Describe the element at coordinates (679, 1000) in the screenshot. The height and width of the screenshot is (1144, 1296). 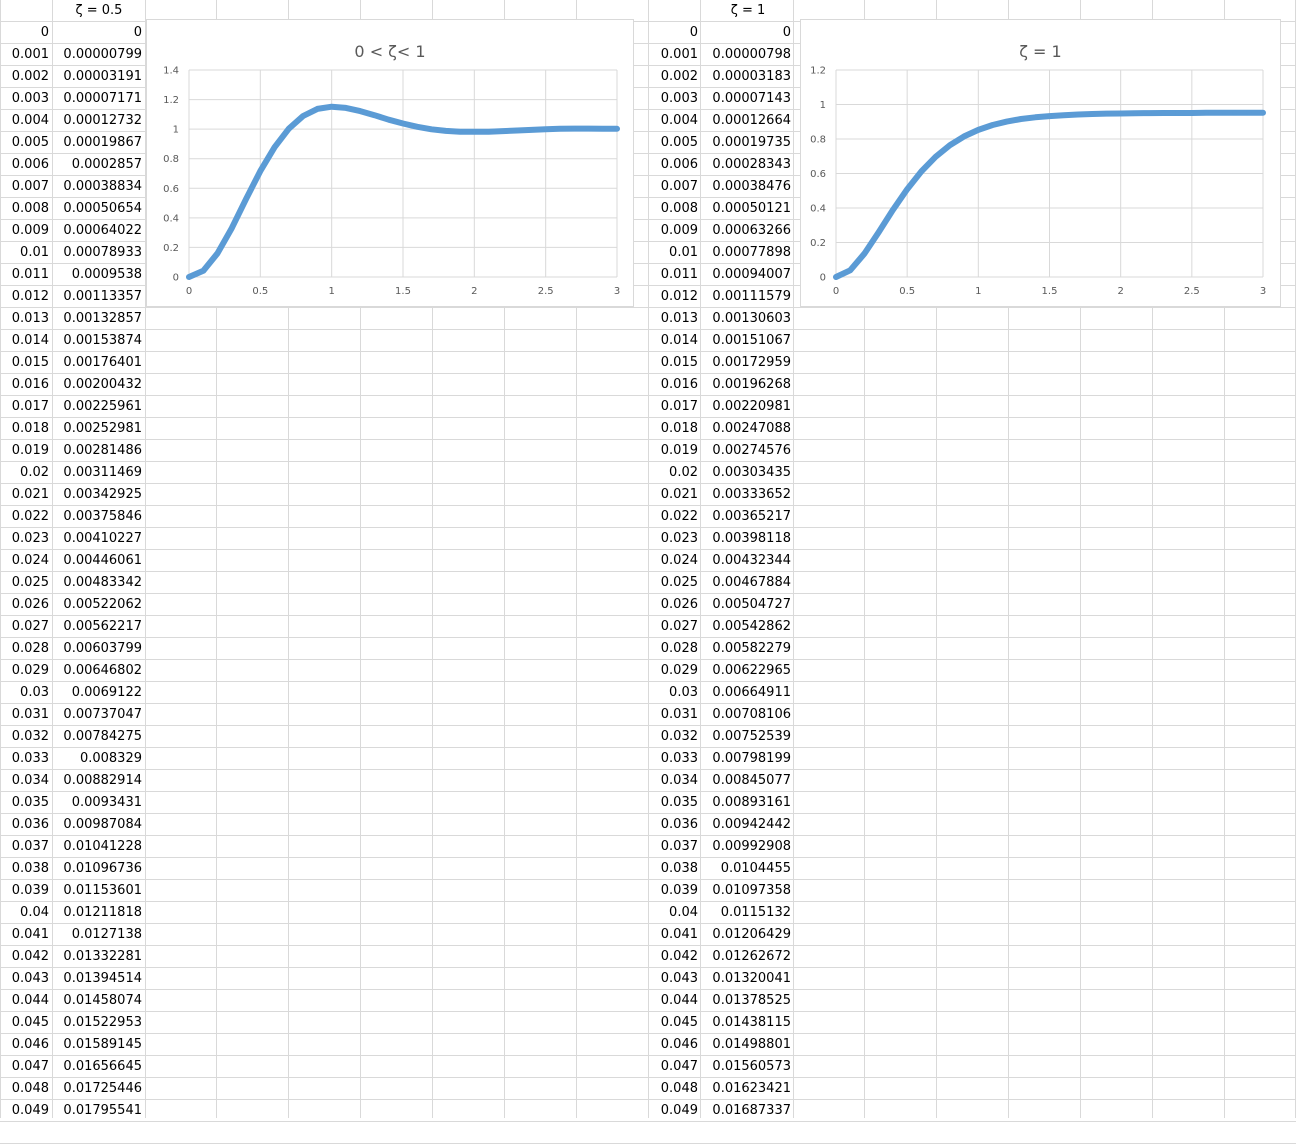
I see `time-cell: 0.044` at that location.